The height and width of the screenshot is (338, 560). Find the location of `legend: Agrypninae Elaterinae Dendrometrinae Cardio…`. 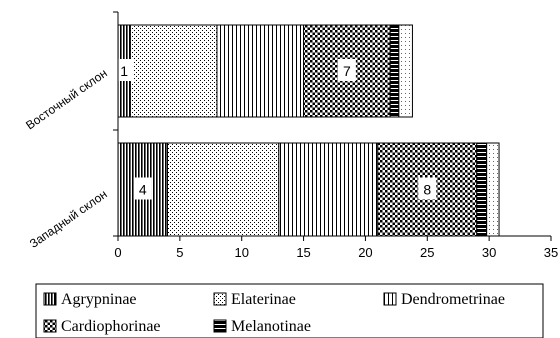

legend: Agrypninae Elaterinae Dendrometrinae Cardio… is located at coordinates (289, 310).